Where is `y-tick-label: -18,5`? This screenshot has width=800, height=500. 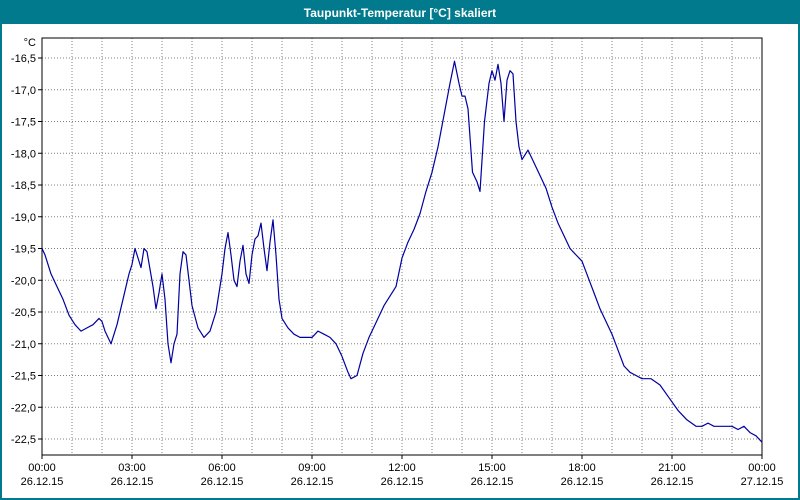 y-tick-label: -18,5 is located at coordinates (23, 186).